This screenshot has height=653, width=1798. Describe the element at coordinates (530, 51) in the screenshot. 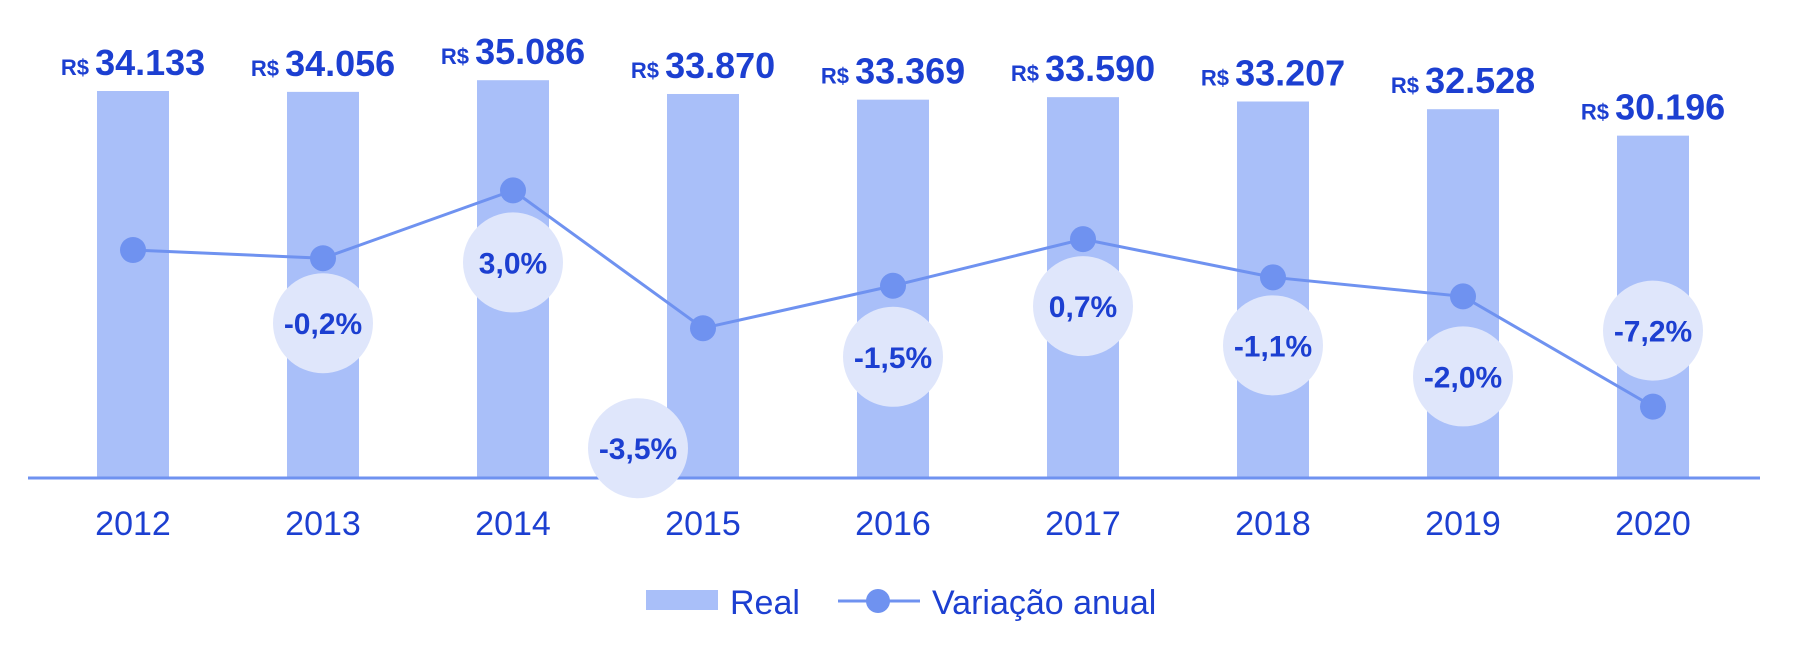

I see `bar-value: 35.086` at that location.